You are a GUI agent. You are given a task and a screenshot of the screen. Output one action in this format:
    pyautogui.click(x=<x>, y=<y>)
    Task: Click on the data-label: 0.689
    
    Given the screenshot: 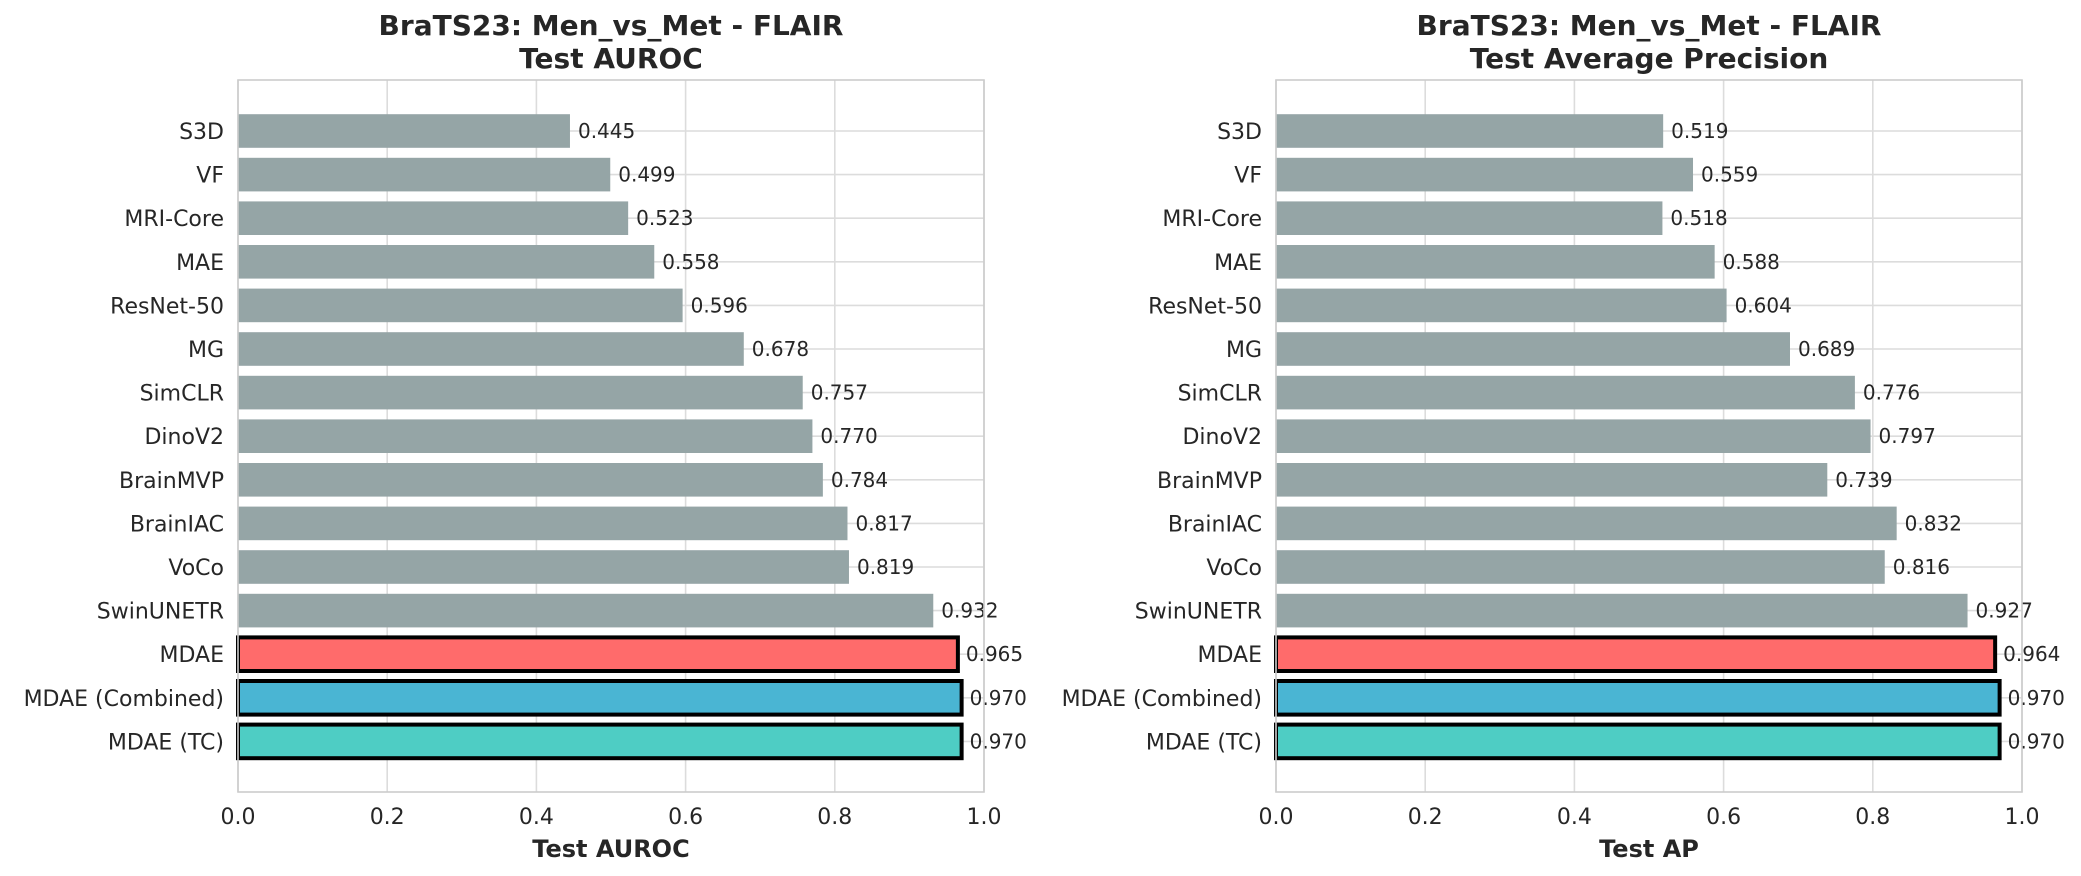 What is the action you would take?
    pyautogui.click(x=1826, y=349)
    